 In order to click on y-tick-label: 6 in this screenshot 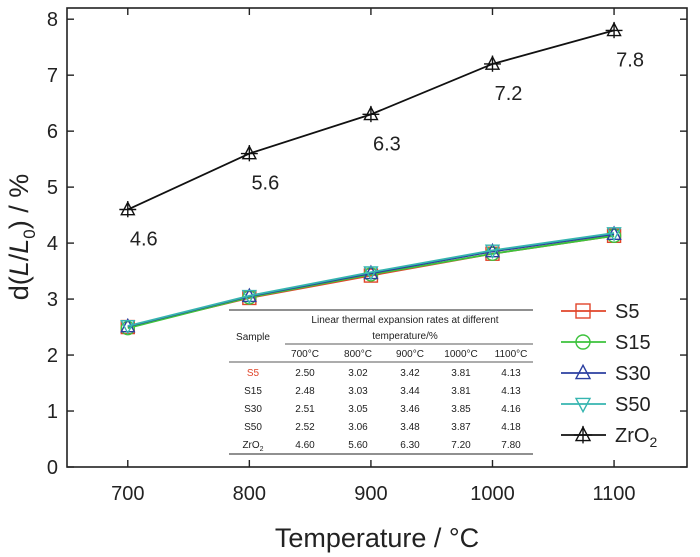, I will do `click(52, 132)`.